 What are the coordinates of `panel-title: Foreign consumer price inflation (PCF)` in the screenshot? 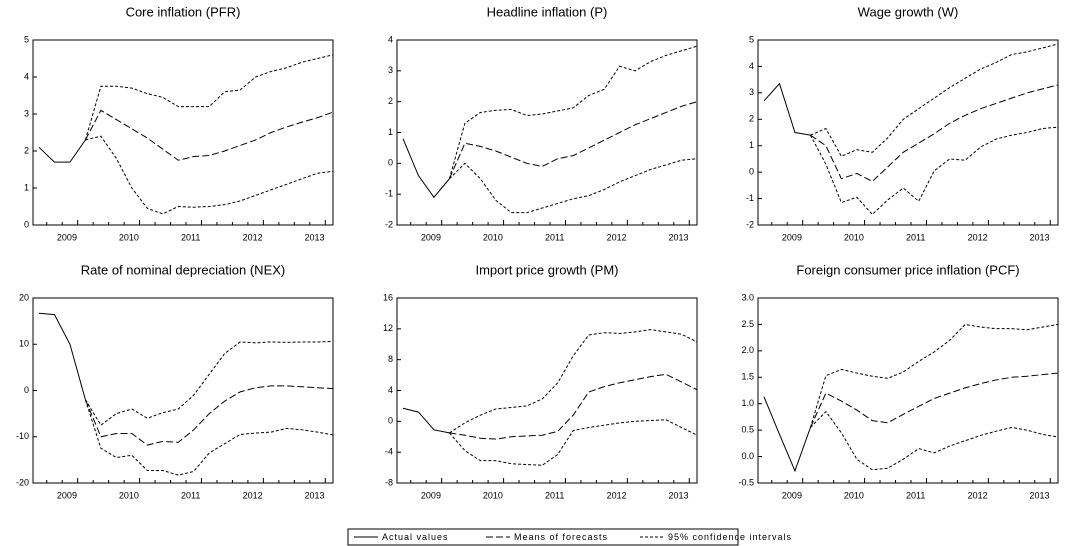 It's located at (907, 269).